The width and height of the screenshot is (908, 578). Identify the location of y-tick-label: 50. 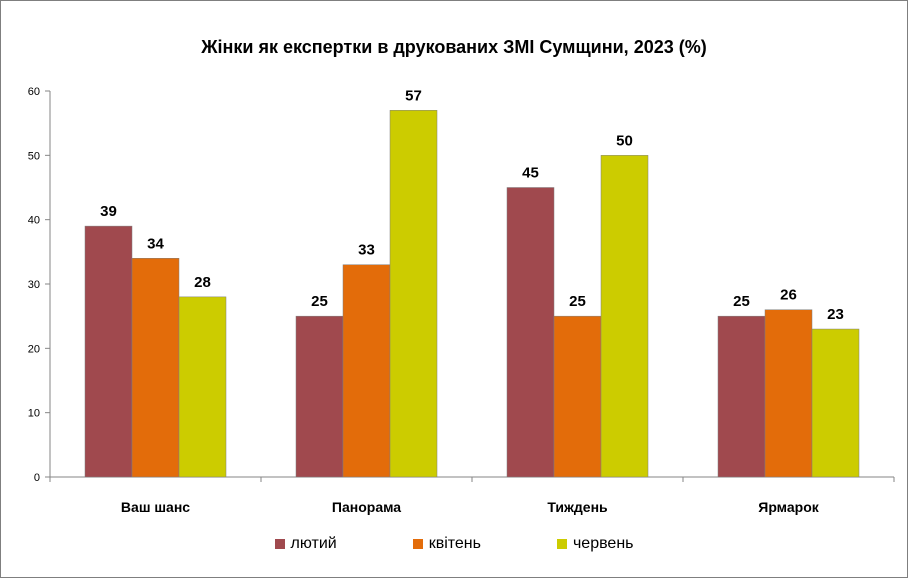
(34, 156).